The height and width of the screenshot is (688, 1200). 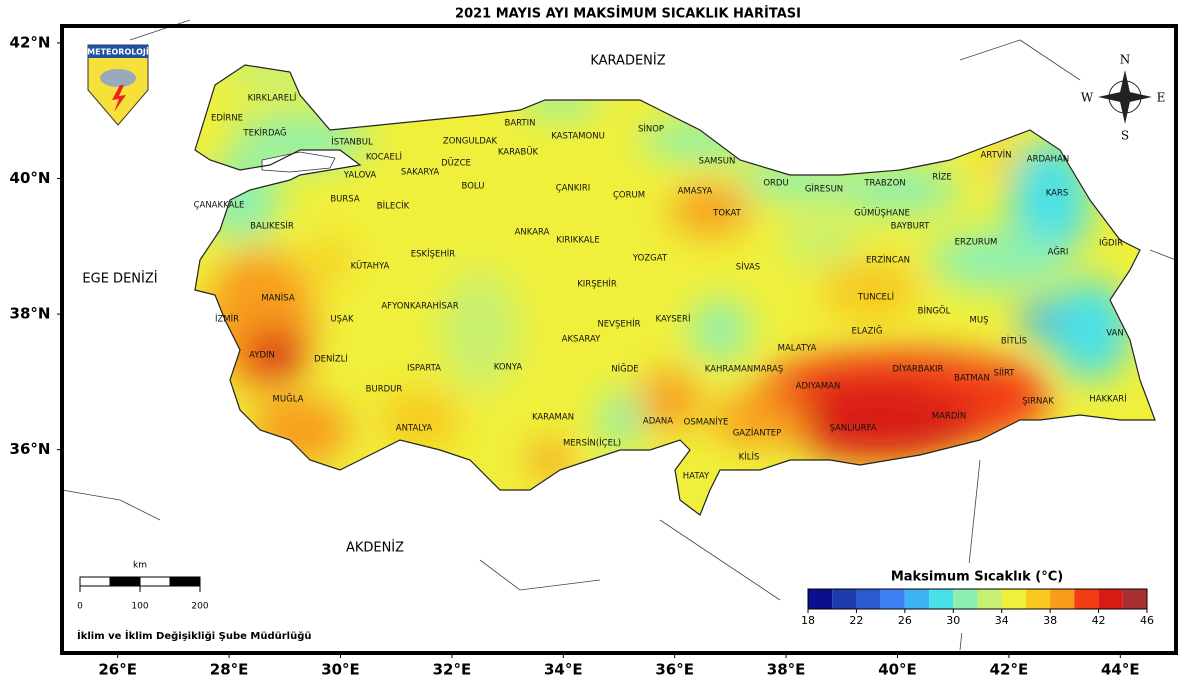 I want to click on x-tick-label: 34°E, so click(x=563, y=670).